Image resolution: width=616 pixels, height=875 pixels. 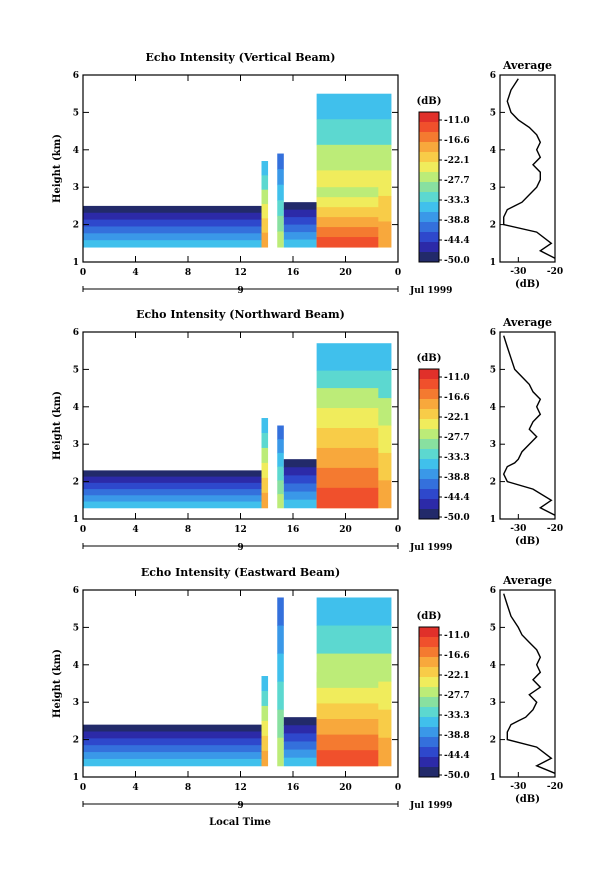 I want to click on x-axis-title: Local Time, so click(x=240, y=822).